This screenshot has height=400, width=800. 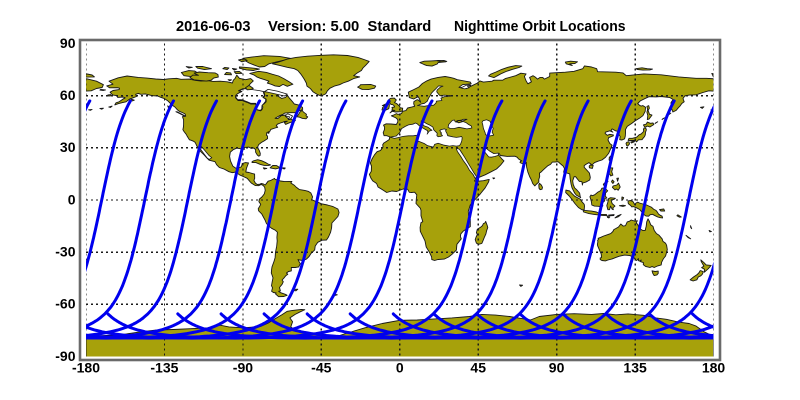 I want to click on svg-text: 135, so click(x=635, y=368).